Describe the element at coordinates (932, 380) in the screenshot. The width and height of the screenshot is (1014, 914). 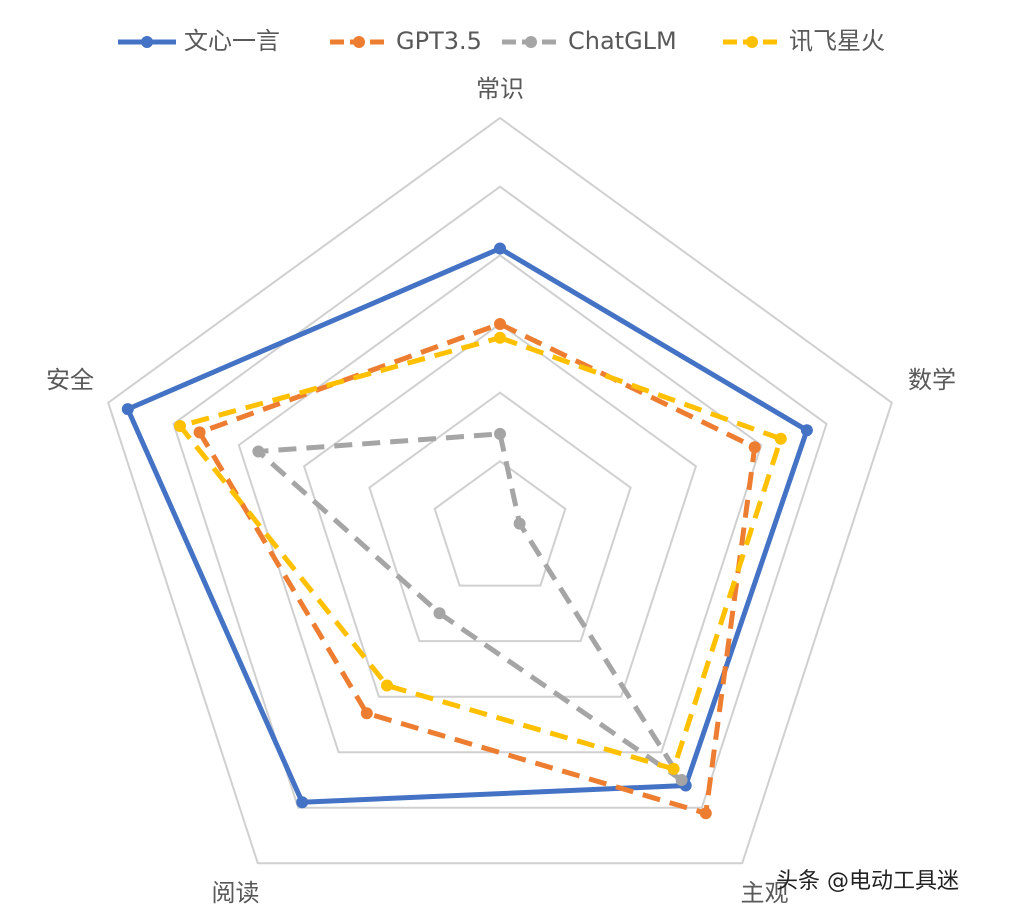
I see `axis-label: 数学` at that location.